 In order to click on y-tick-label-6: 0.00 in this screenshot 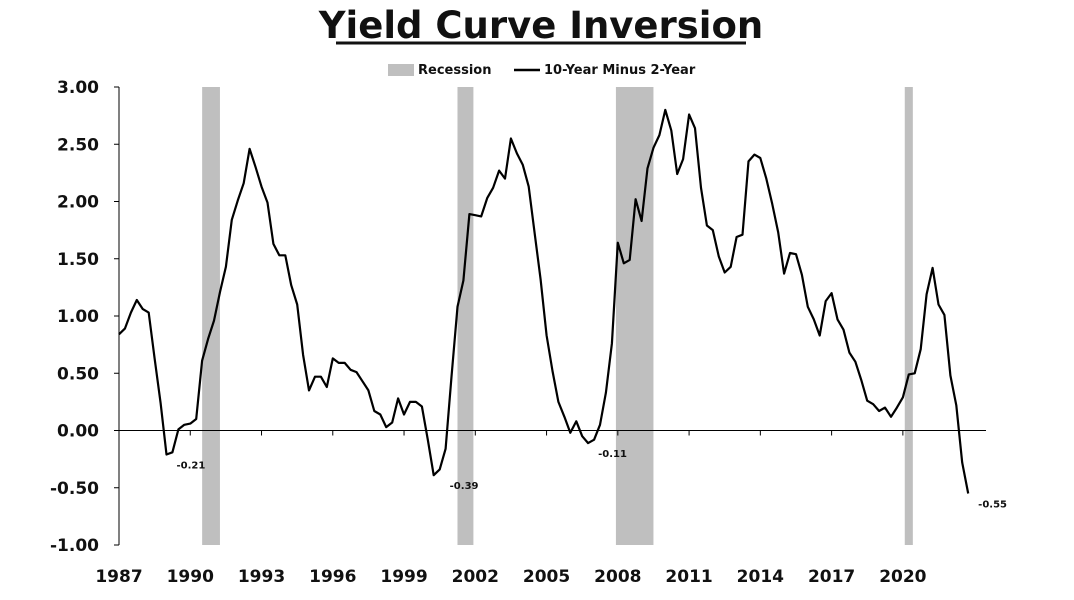, I will do `click(78, 432)`.